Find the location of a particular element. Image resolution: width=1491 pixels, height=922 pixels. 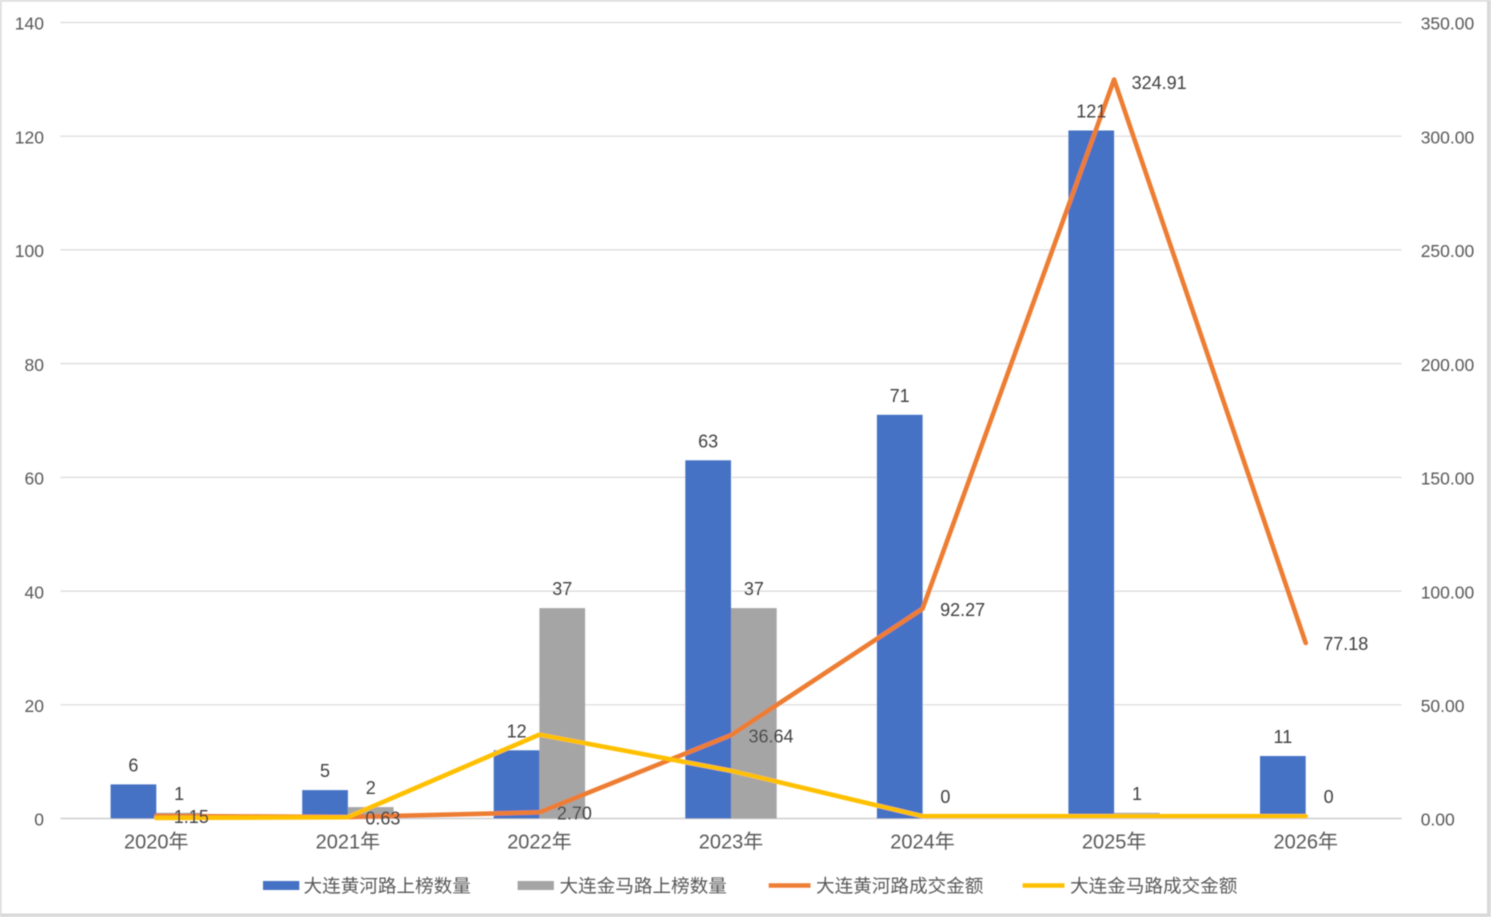

svg-text: 2022 is located at coordinates (529, 842).